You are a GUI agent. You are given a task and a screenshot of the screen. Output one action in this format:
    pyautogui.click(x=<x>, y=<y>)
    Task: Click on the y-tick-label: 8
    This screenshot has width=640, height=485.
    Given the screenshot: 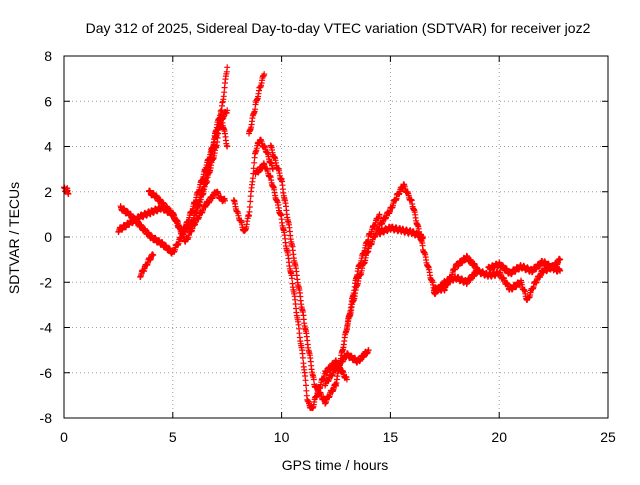 What is the action you would take?
    pyautogui.click(x=48, y=56)
    